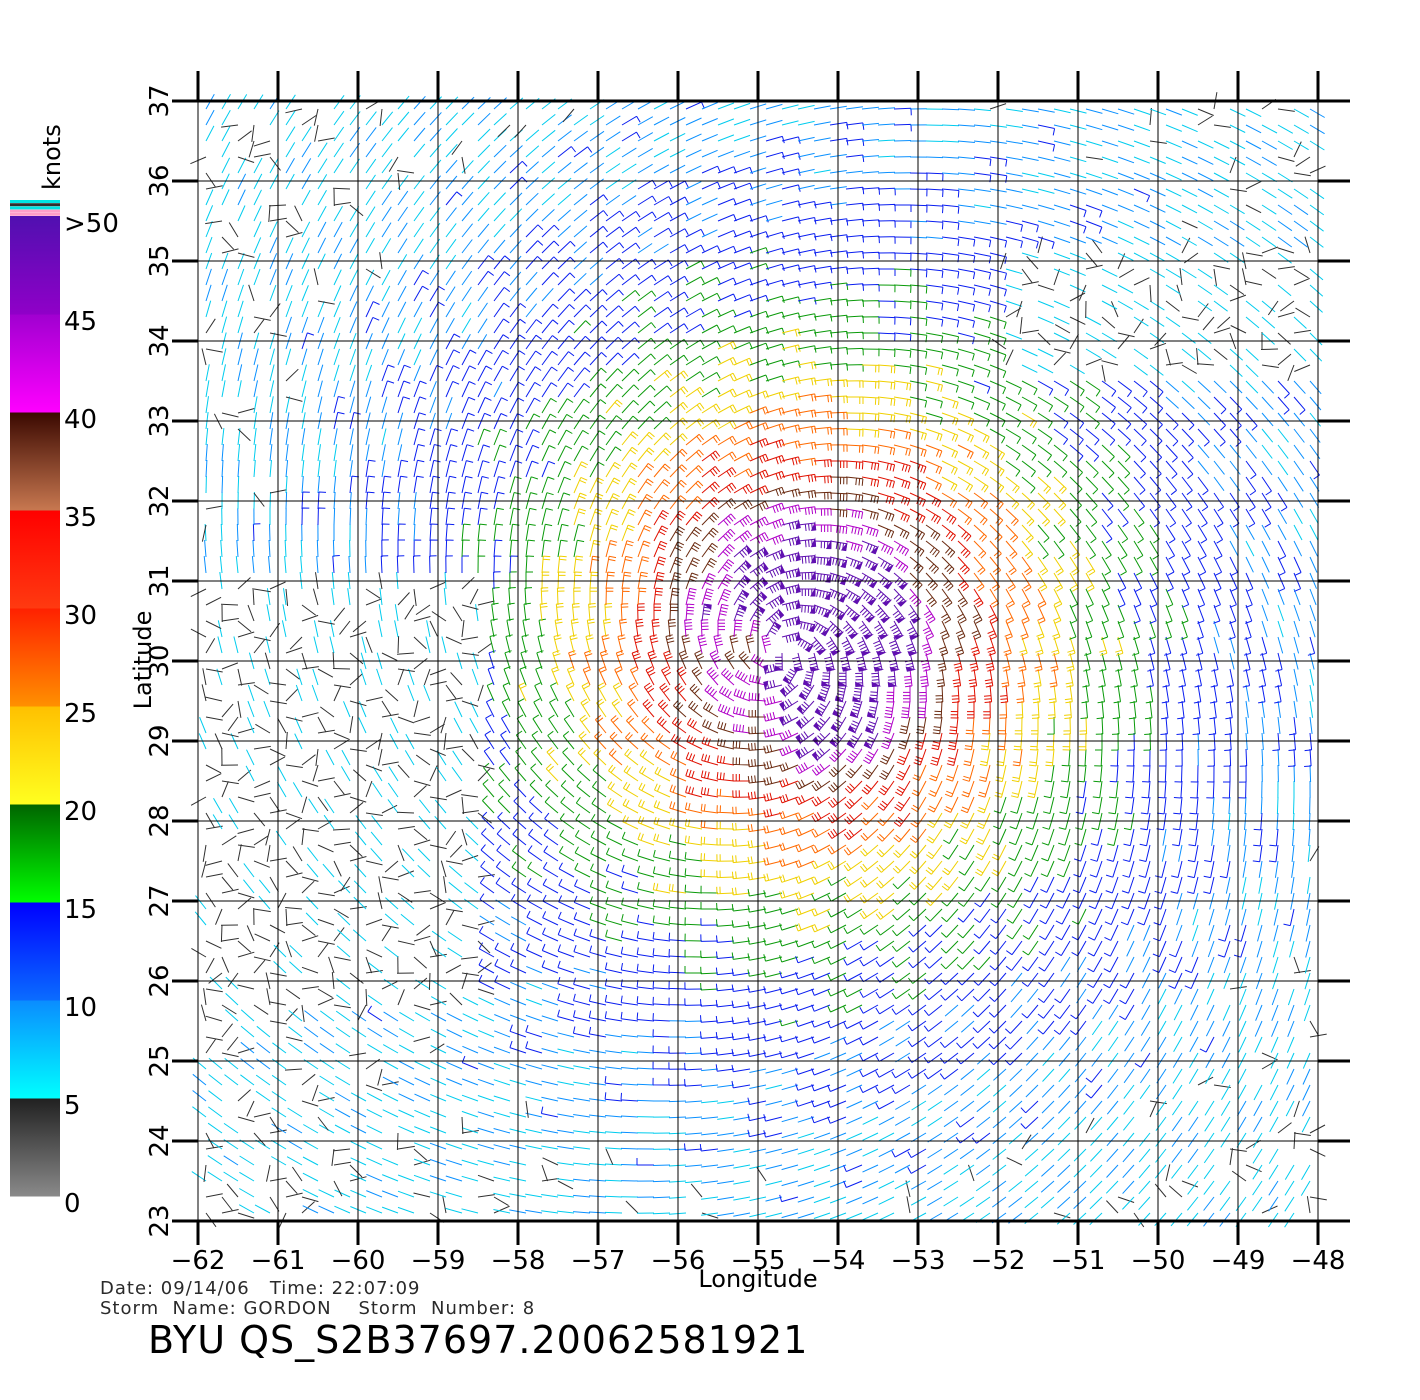 The width and height of the screenshot is (1420, 1400). What do you see at coordinates (80, 518) in the screenshot?
I see `legend-label: 35` at bounding box center [80, 518].